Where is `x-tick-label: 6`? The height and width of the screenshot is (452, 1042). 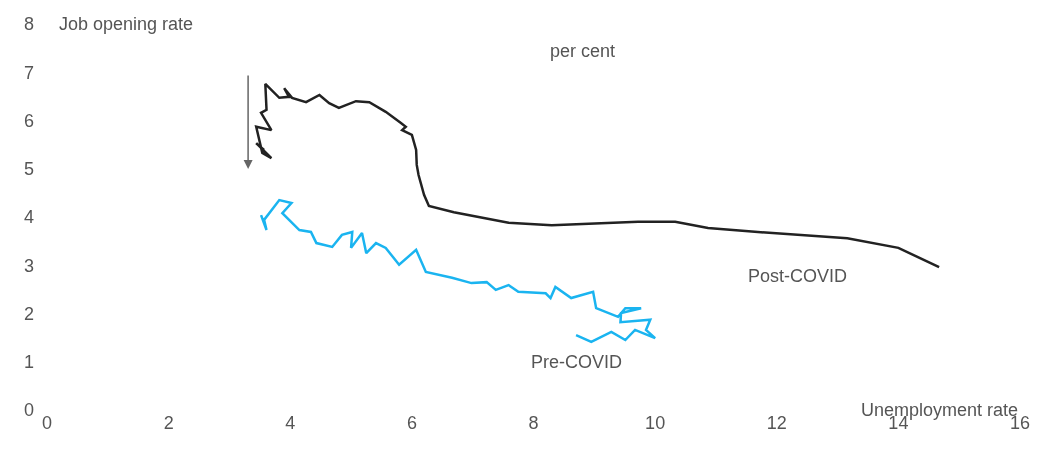
x-tick-label: 6 is located at coordinates (411, 423).